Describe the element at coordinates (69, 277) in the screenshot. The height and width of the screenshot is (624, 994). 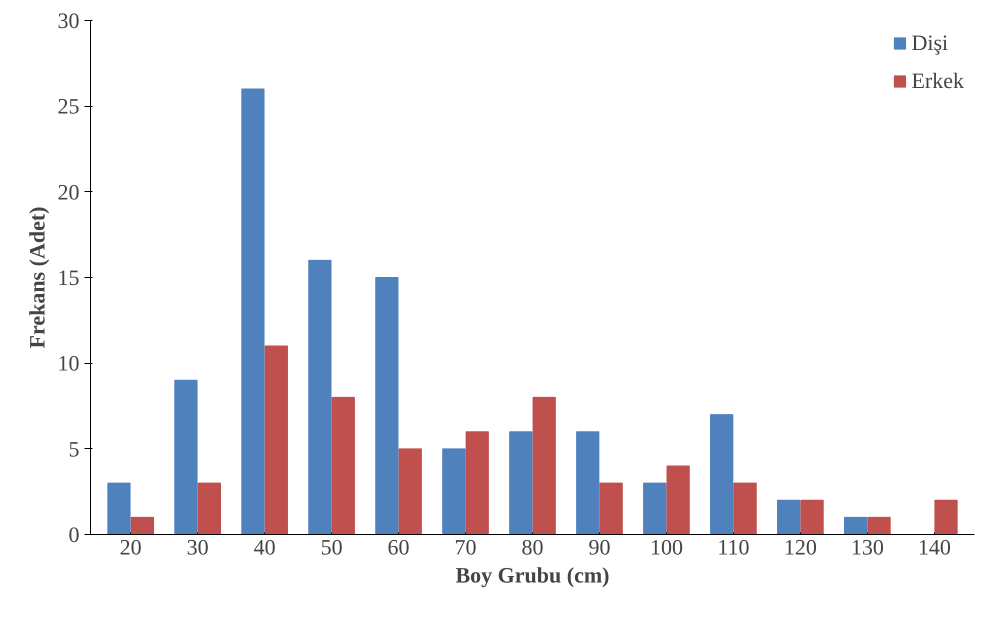
I see `y-tick-label: 15` at that location.